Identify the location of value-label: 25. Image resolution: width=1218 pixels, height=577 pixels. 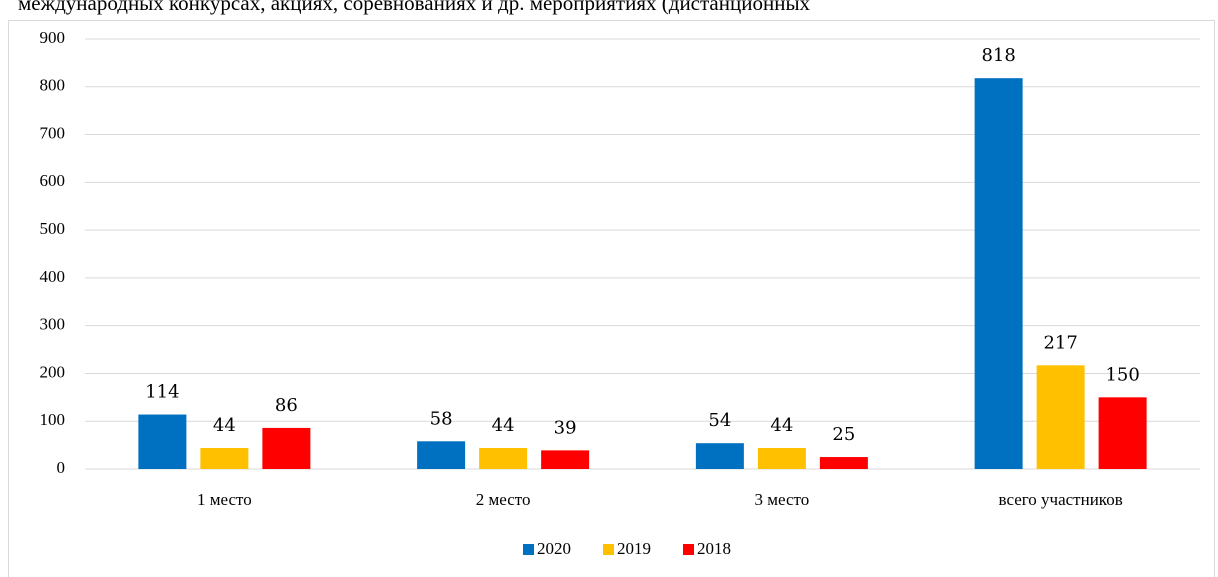
(843, 434).